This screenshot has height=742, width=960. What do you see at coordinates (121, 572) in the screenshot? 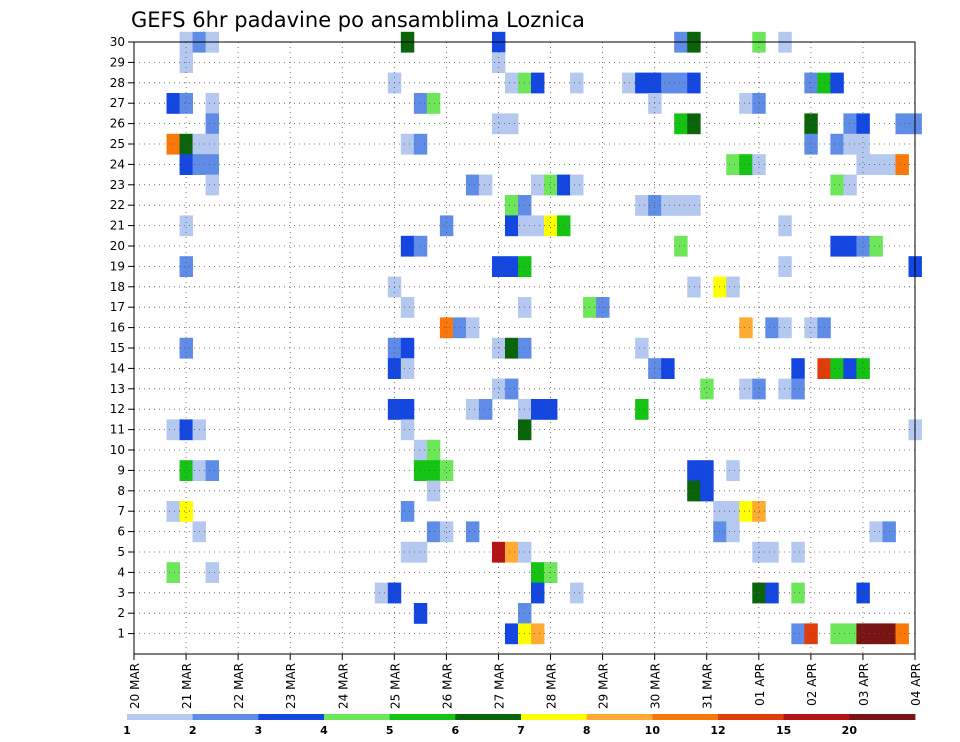
I see `y-tick-label: 4` at bounding box center [121, 572].